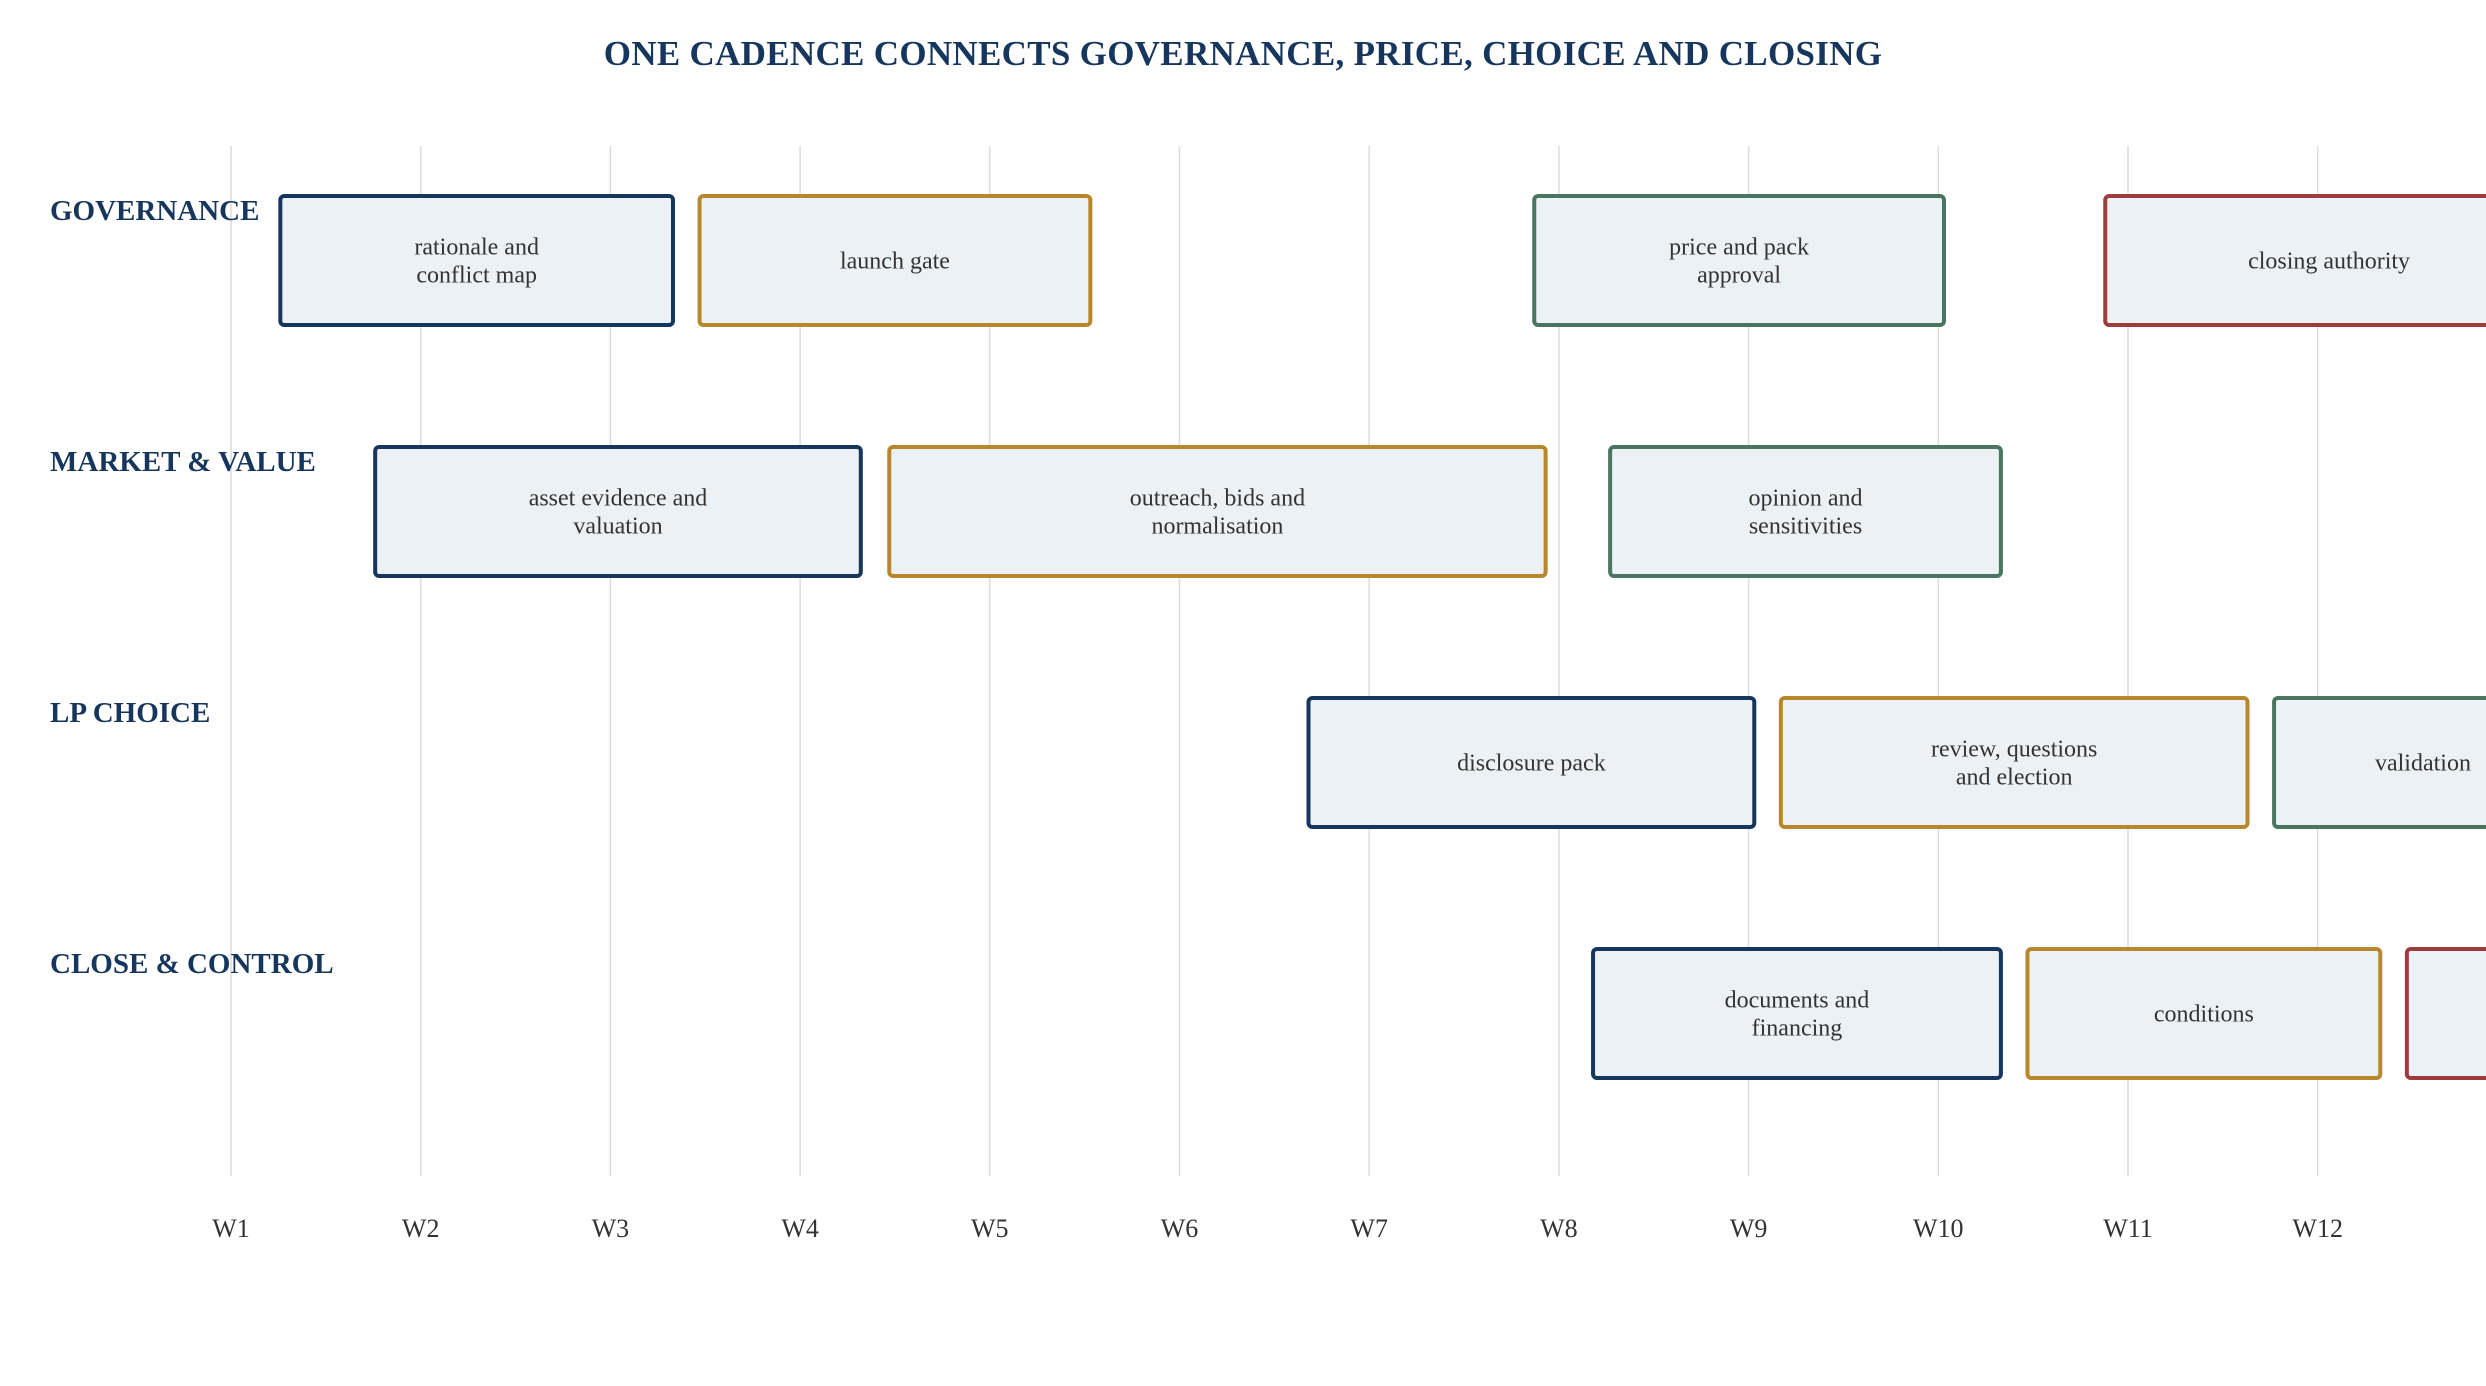 This screenshot has width=2486, height=1386. I want to click on phase-box-label: conflict map, so click(476, 276).